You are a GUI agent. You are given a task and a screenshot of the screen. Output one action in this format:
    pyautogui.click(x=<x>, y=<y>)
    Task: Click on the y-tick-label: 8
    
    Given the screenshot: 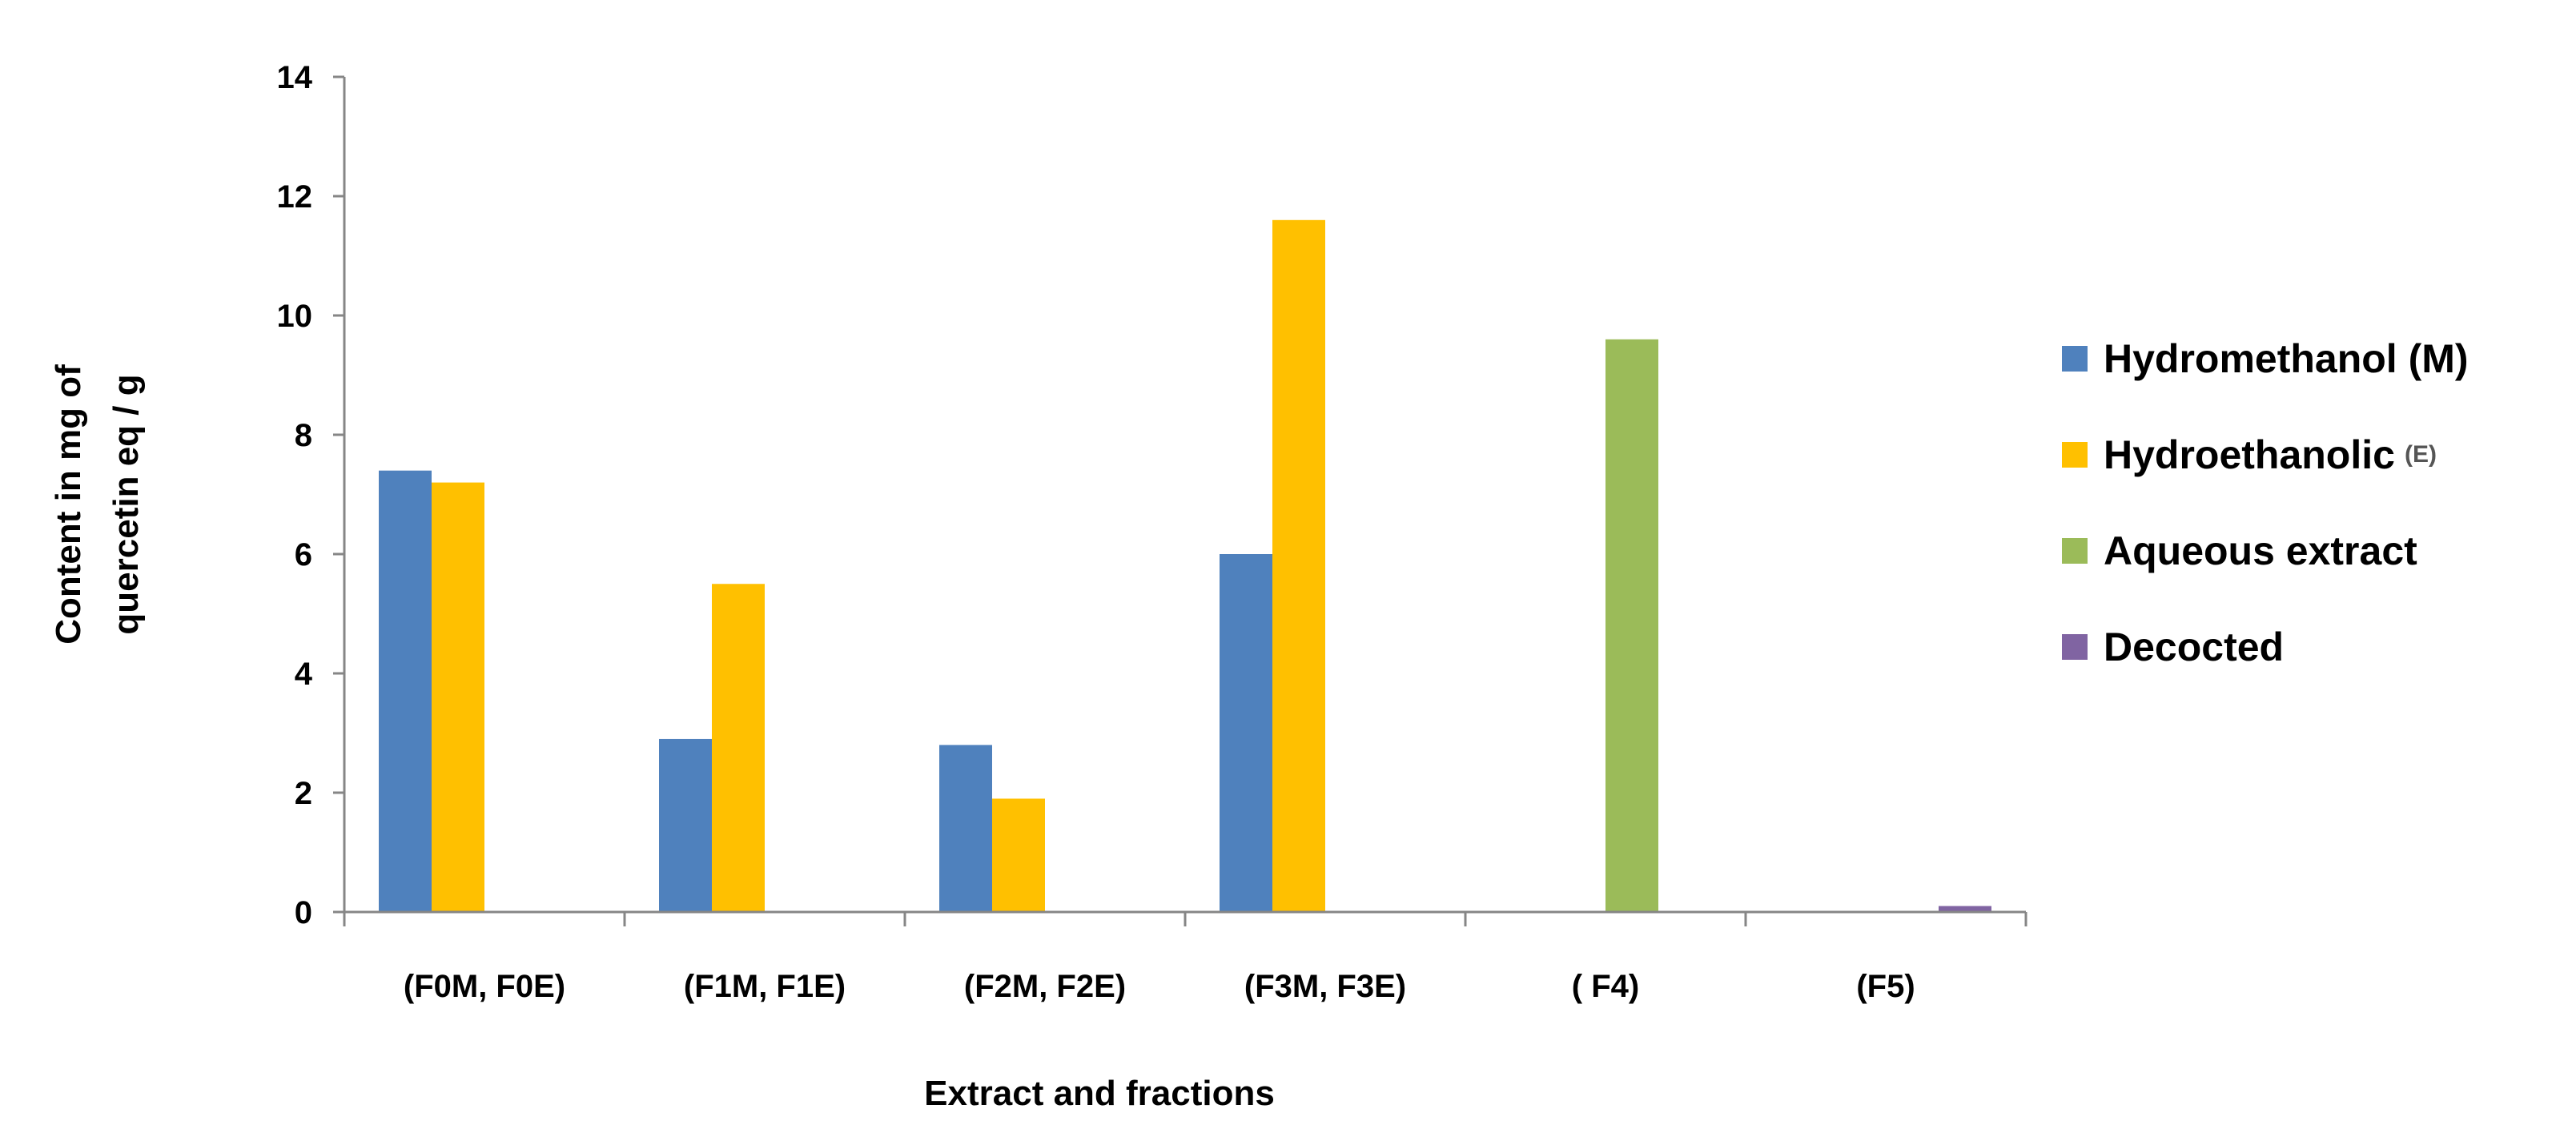 What is the action you would take?
    pyautogui.click(x=303, y=435)
    